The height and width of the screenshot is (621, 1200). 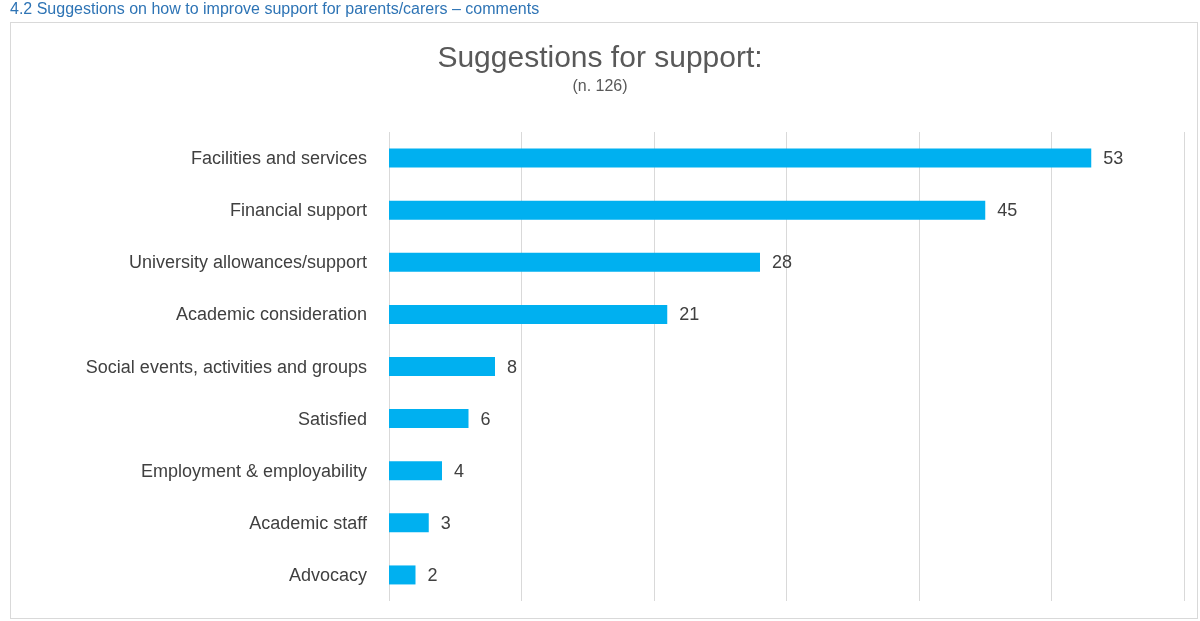 I want to click on y-tick-label: University allowances/support, so click(x=247, y=262).